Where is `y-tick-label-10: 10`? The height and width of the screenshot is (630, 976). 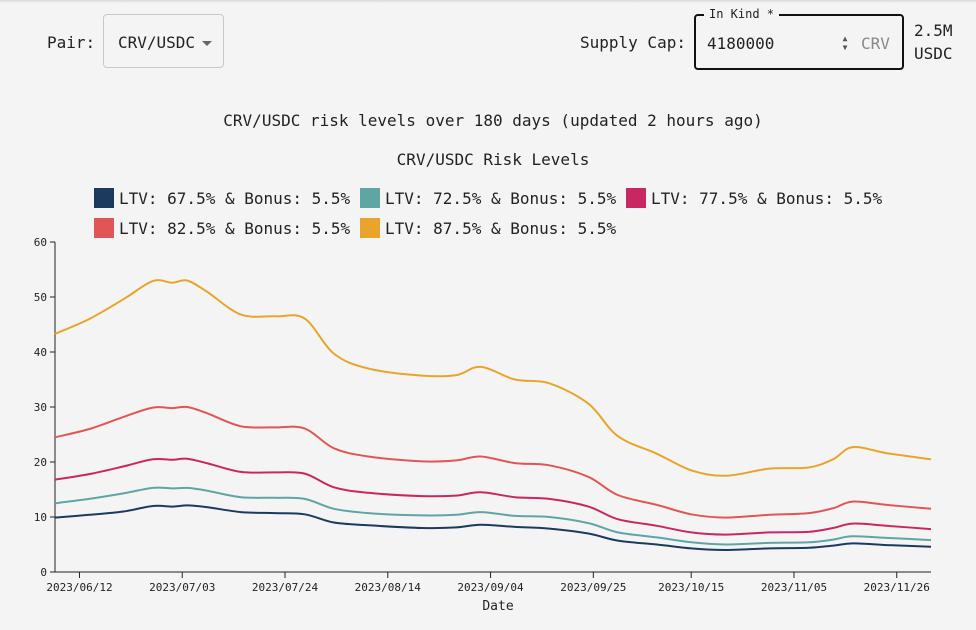 y-tick-label-10: 10 is located at coordinates (40, 517).